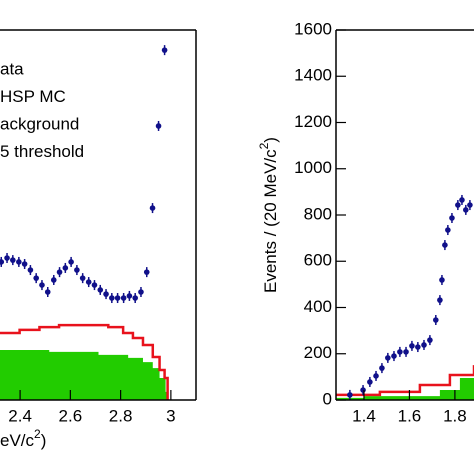 Image resolution: width=474 pixels, height=474 pixels. What do you see at coordinates (313, 121) in the screenshot?
I see `y-tick-label: 1200` at bounding box center [313, 121].